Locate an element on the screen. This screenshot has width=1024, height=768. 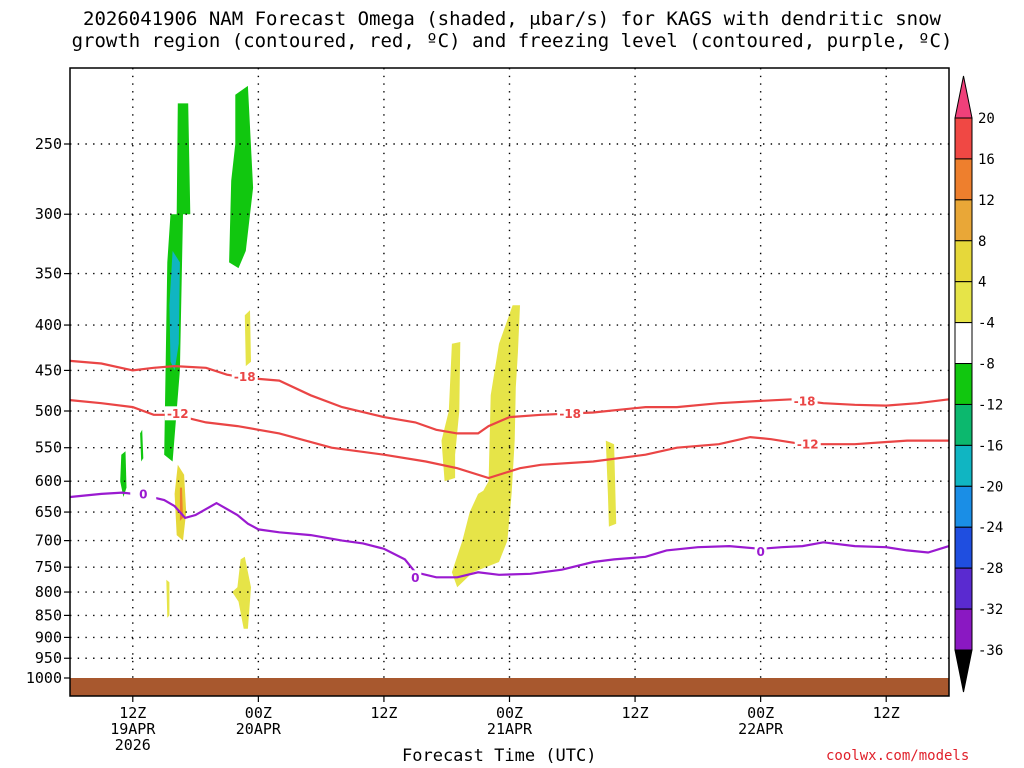
contour-label-2: -18 is located at coordinates (805, 401).